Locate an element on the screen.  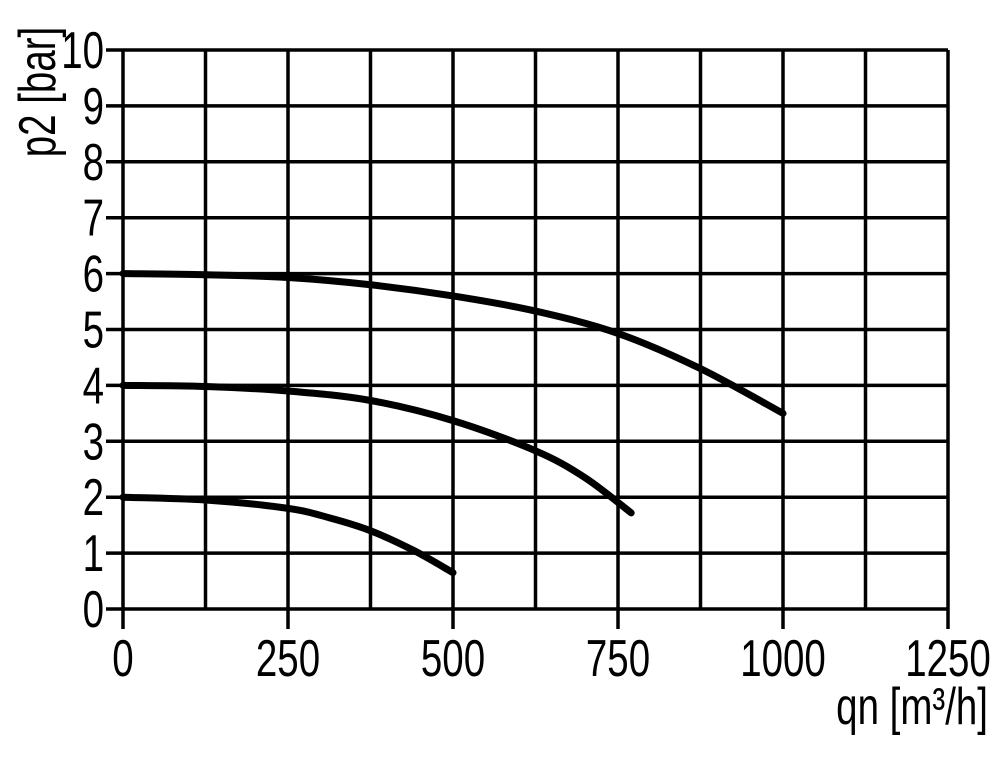
y-tick-label: 10 is located at coordinates (82, 50).